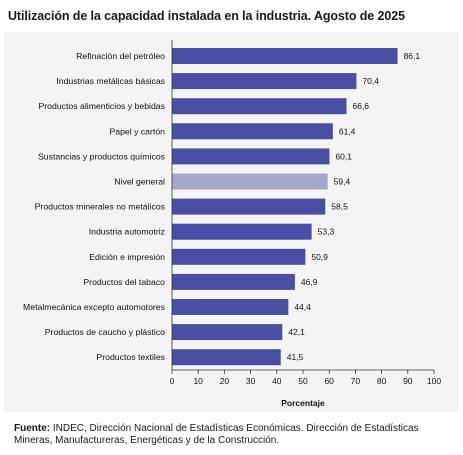  What do you see at coordinates (127, 232) in the screenshot?
I see `category-label: Industria automotriz` at bounding box center [127, 232].